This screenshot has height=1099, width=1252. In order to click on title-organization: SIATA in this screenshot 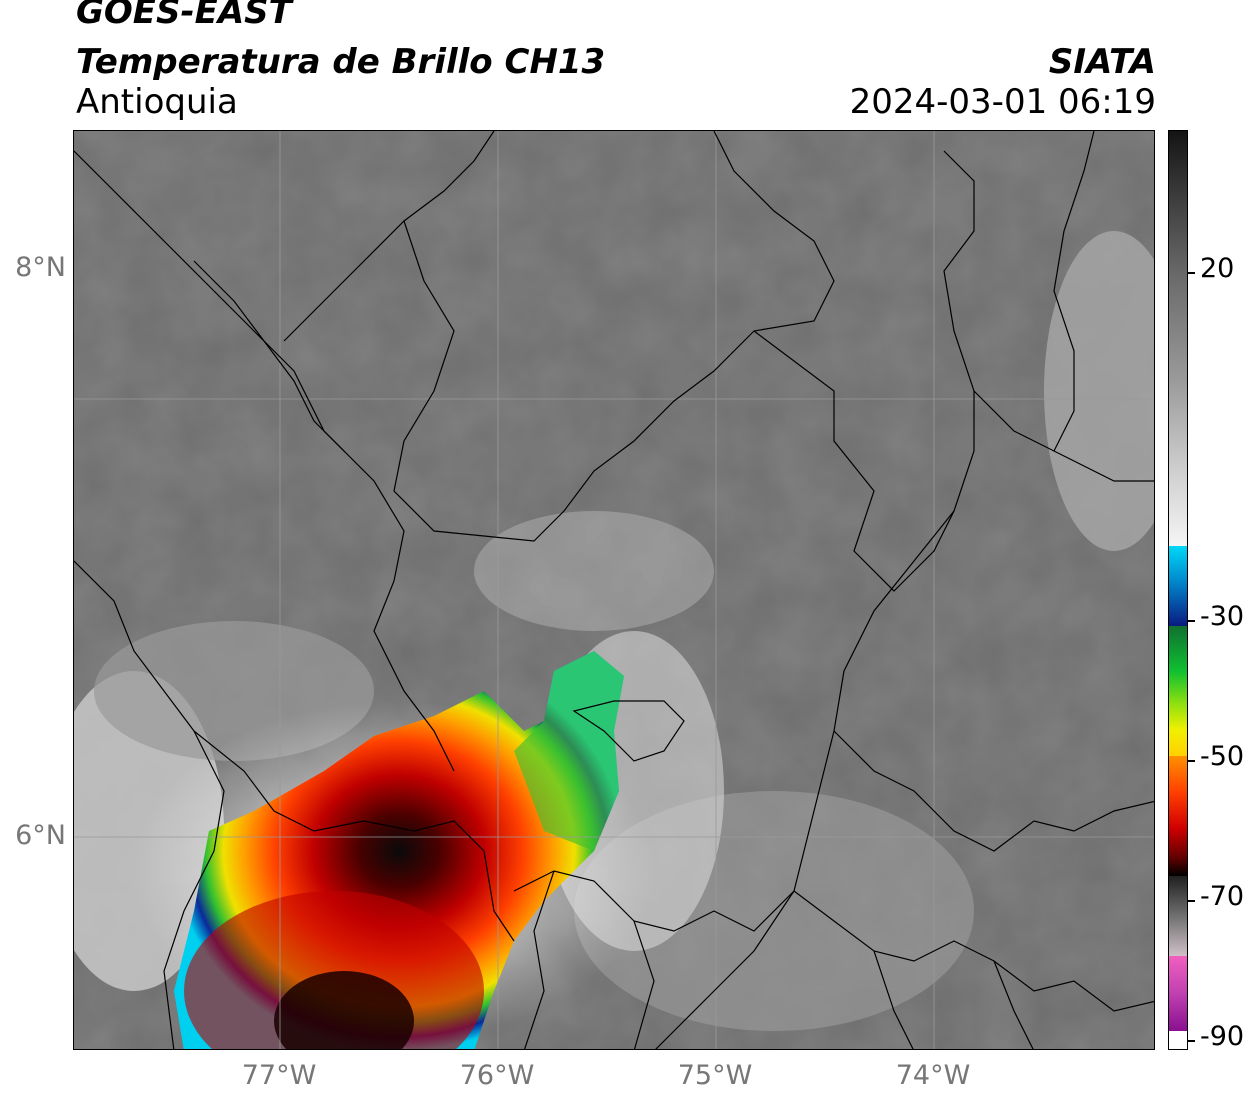, I will do `click(1102, 62)`.